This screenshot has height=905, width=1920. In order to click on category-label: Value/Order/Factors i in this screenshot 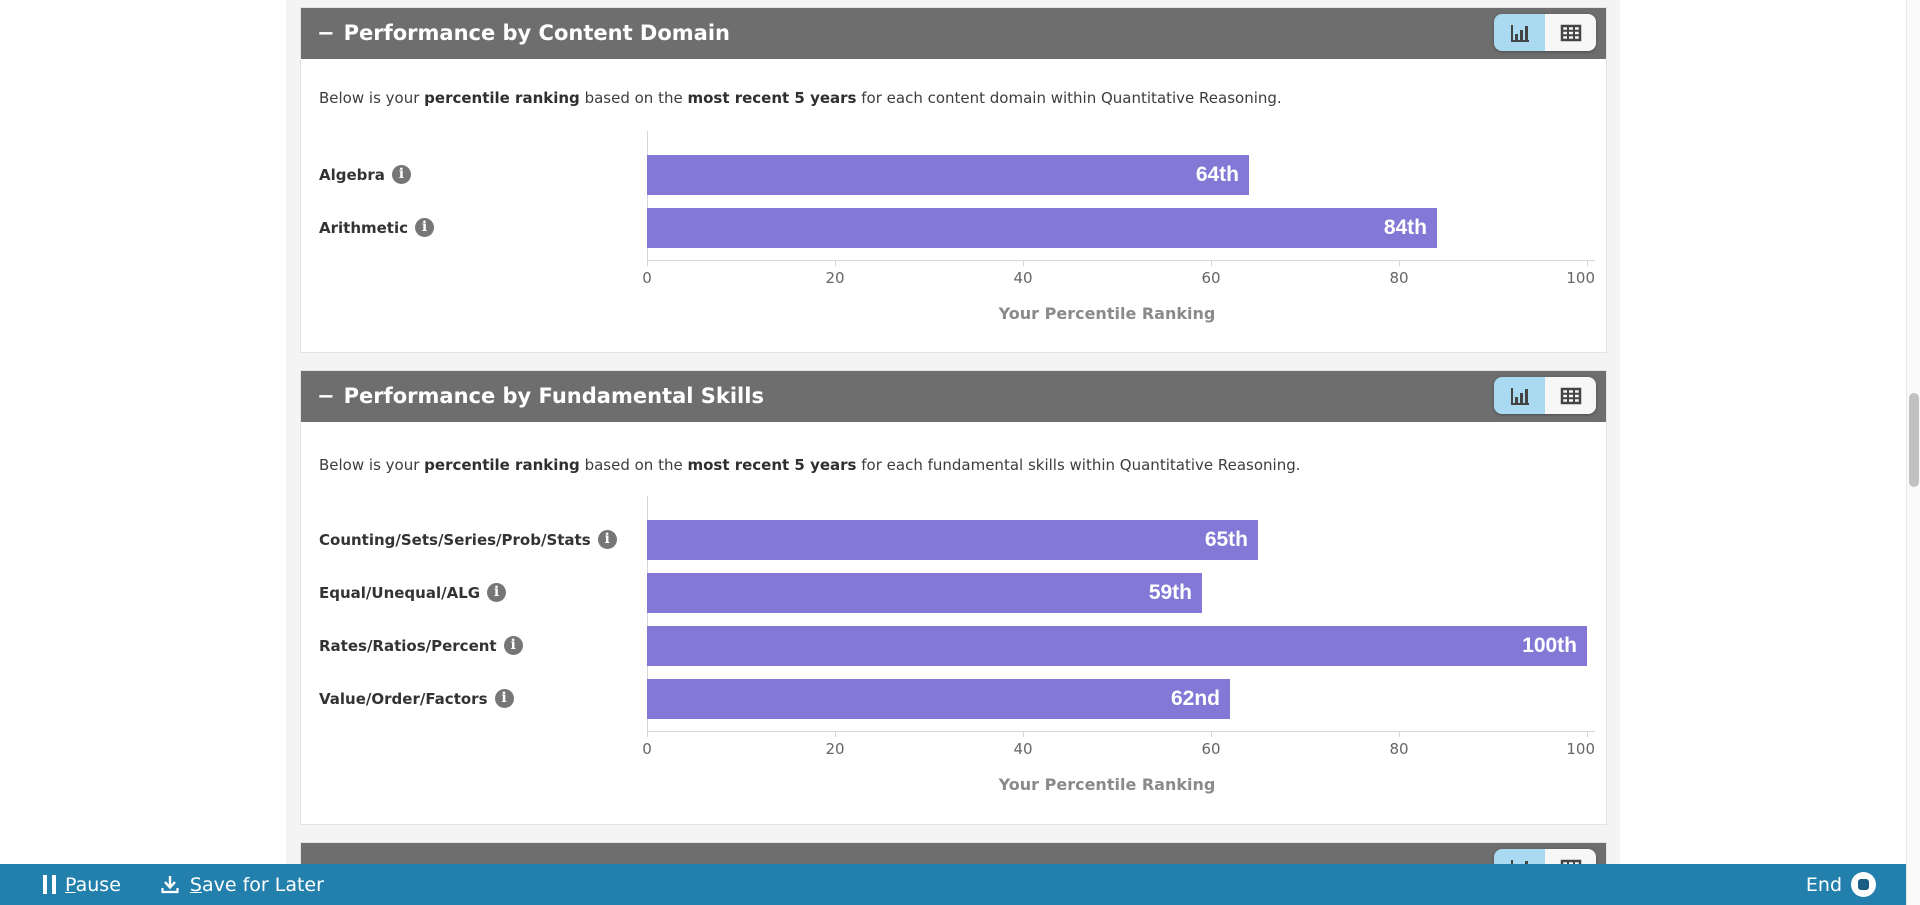, I will do `click(416, 699)`.